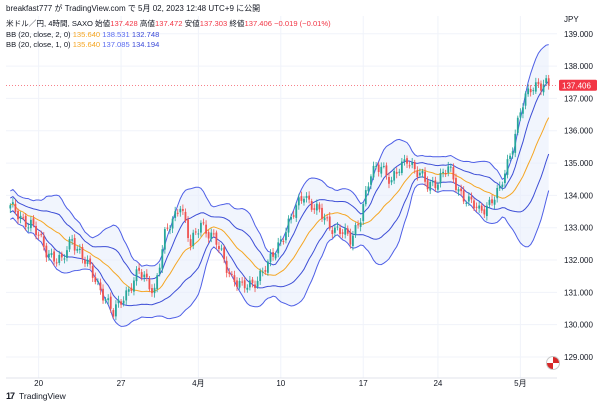  Describe the element at coordinates (553, 363) in the screenshot. I see `flag-icon` at that location.